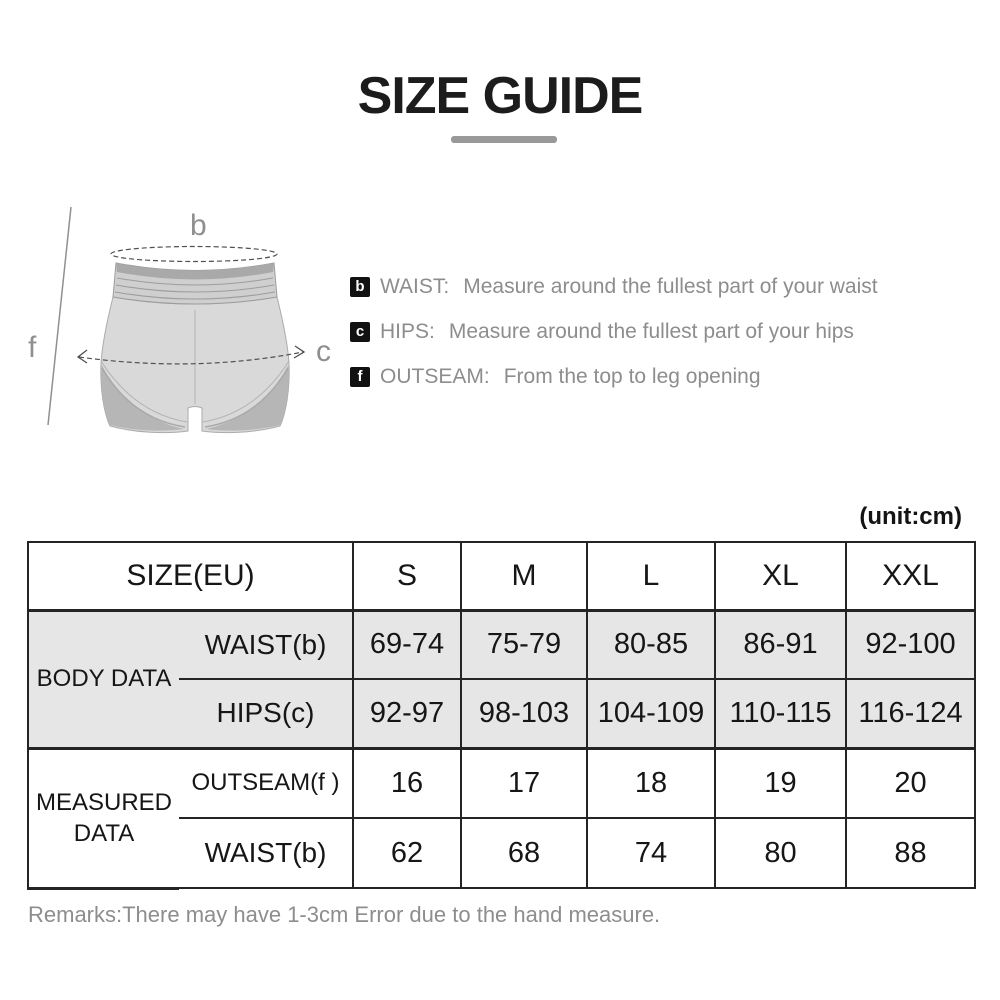 The width and height of the screenshot is (1000, 1000). Describe the element at coordinates (910, 644) in the screenshot. I see `table-cell: 92-100` at that location.